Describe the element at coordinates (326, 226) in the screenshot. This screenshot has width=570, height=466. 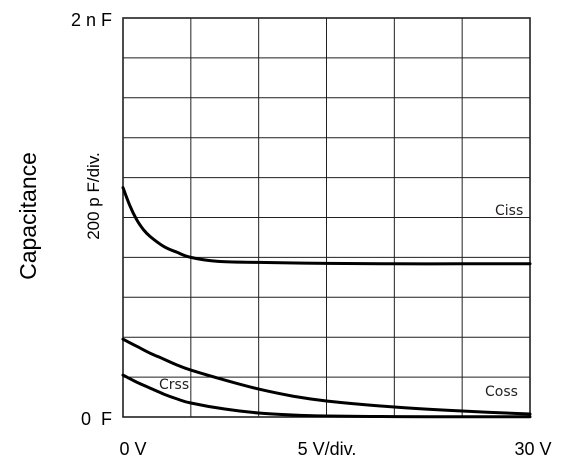
I see `series-line-ciss` at that location.